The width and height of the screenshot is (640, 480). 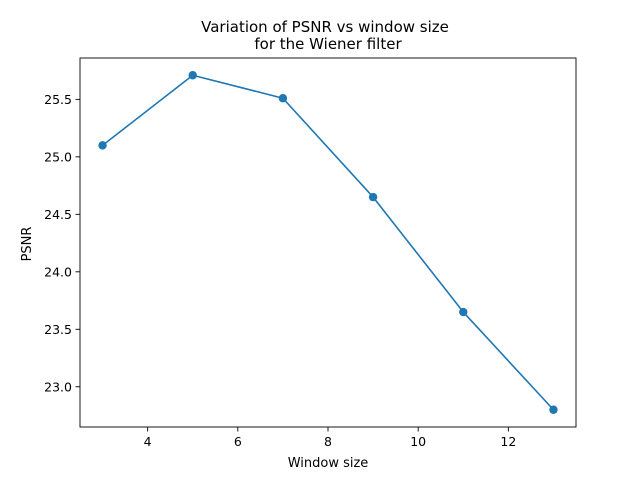 What do you see at coordinates (328, 463) in the screenshot?
I see `x-axis-label: Window size` at bounding box center [328, 463].